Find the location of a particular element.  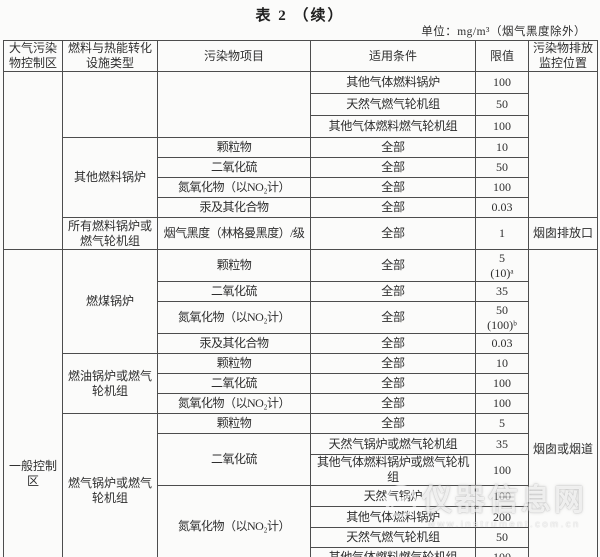

table-row: 二氧化硫 全部 100 is located at coordinates (301, 383).